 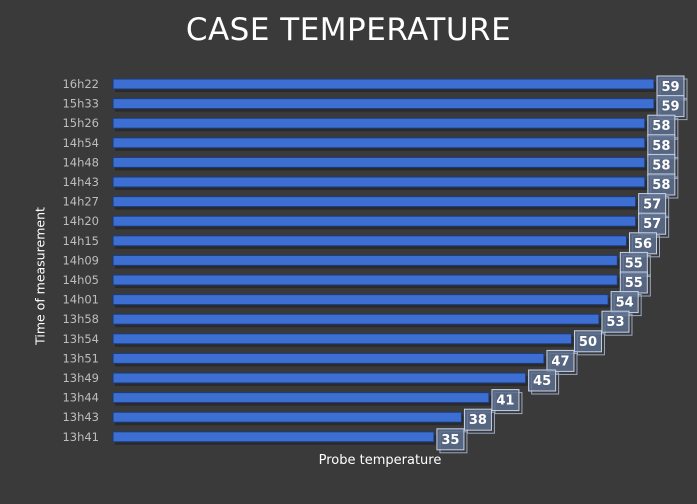 What do you see at coordinates (80, 300) in the screenshot?
I see `y-tick-label: 14h01` at bounding box center [80, 300].